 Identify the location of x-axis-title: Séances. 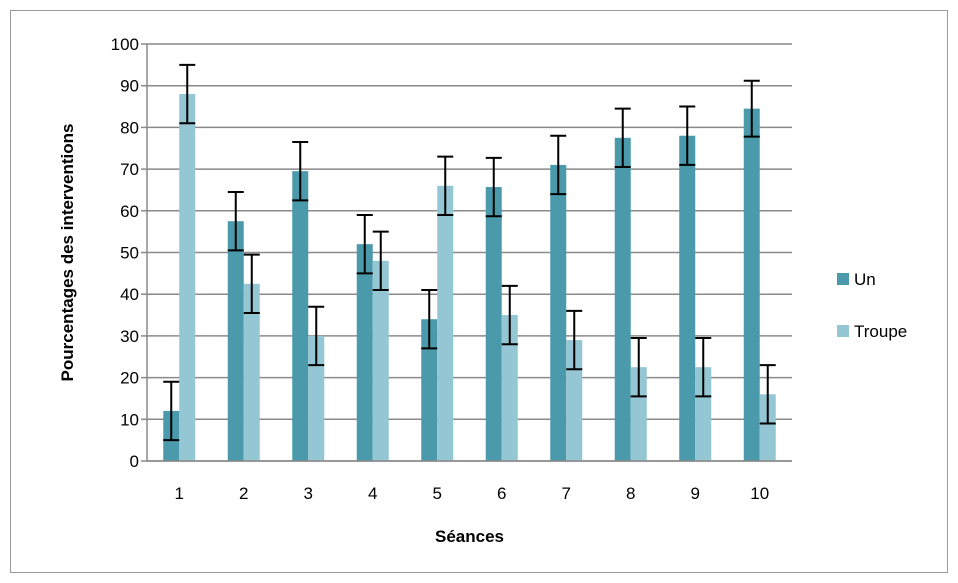
(469, 536).